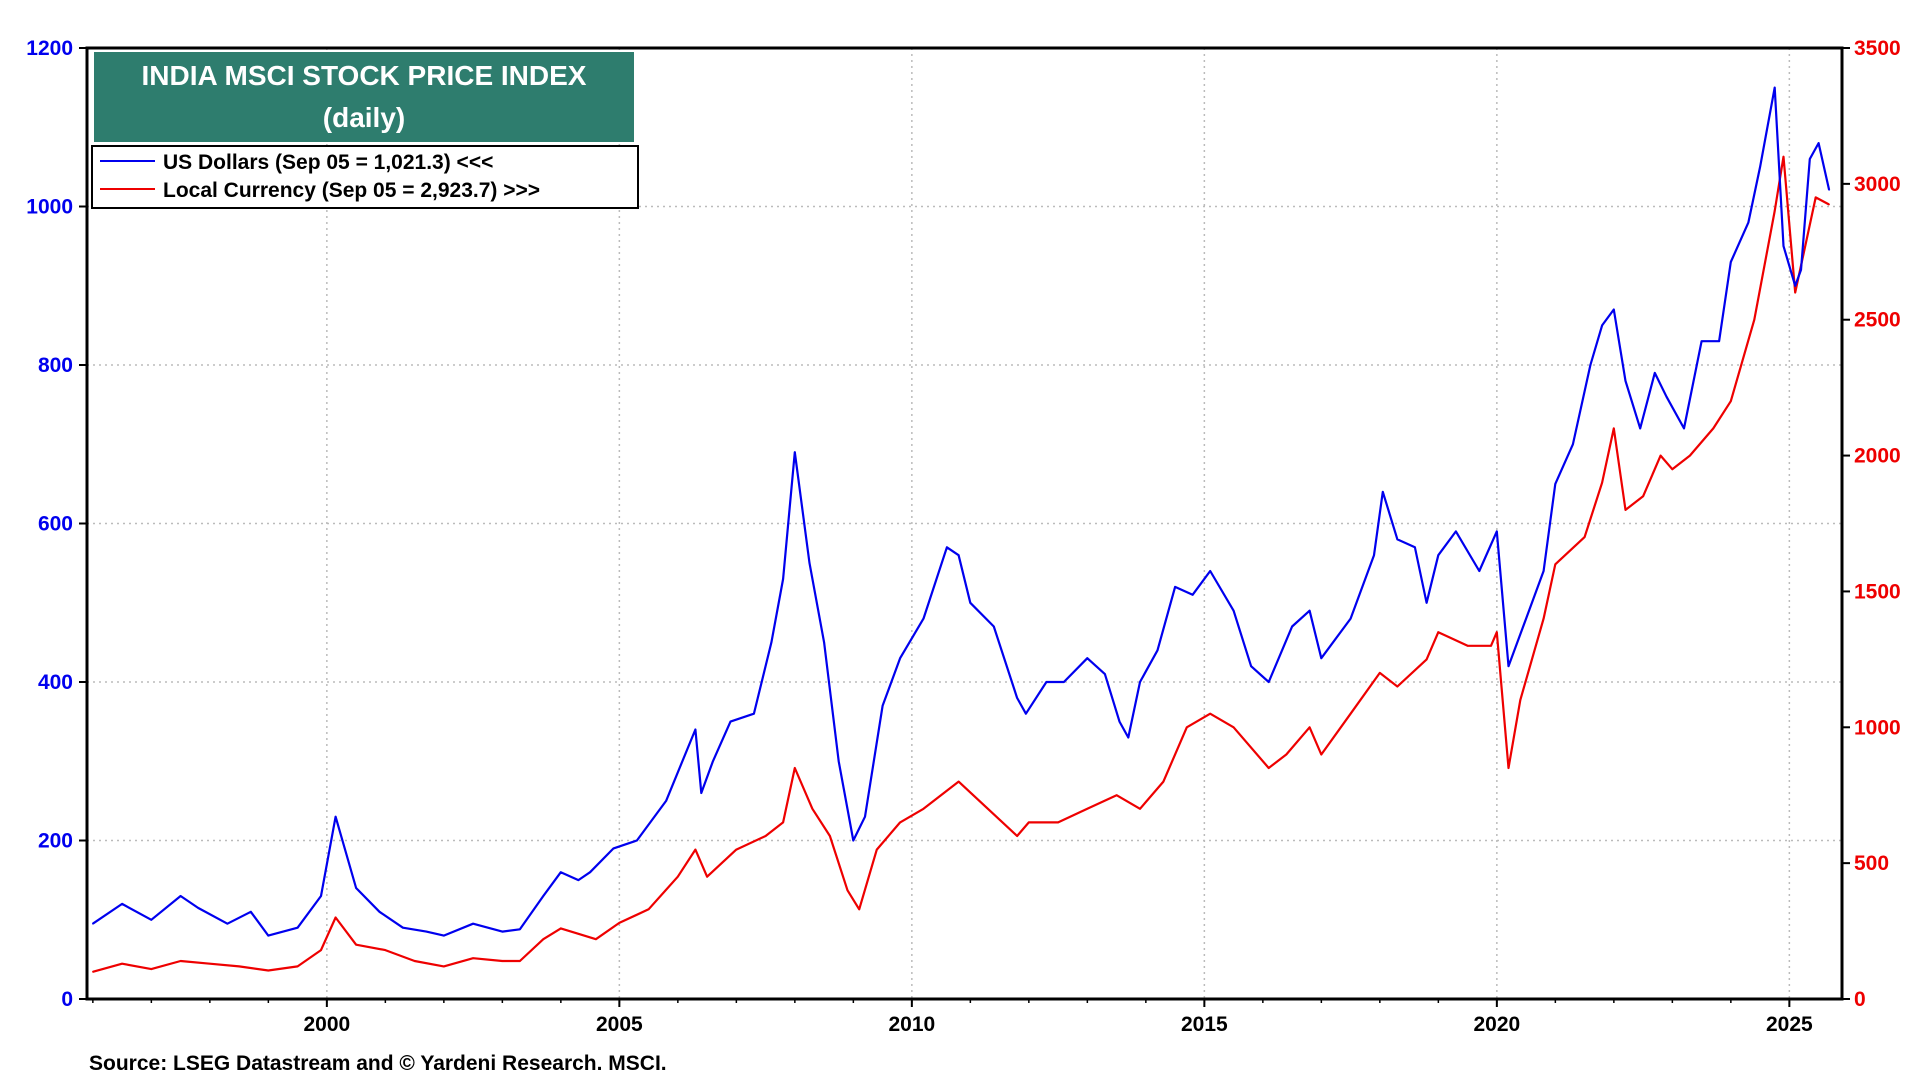 The height and width of the screenshot is (1080, 1920). What do you see at coordinates (1496, 1024) in the screenshot?
I see `tick-label-x: 2020` at bounding box center [1496, 1024].